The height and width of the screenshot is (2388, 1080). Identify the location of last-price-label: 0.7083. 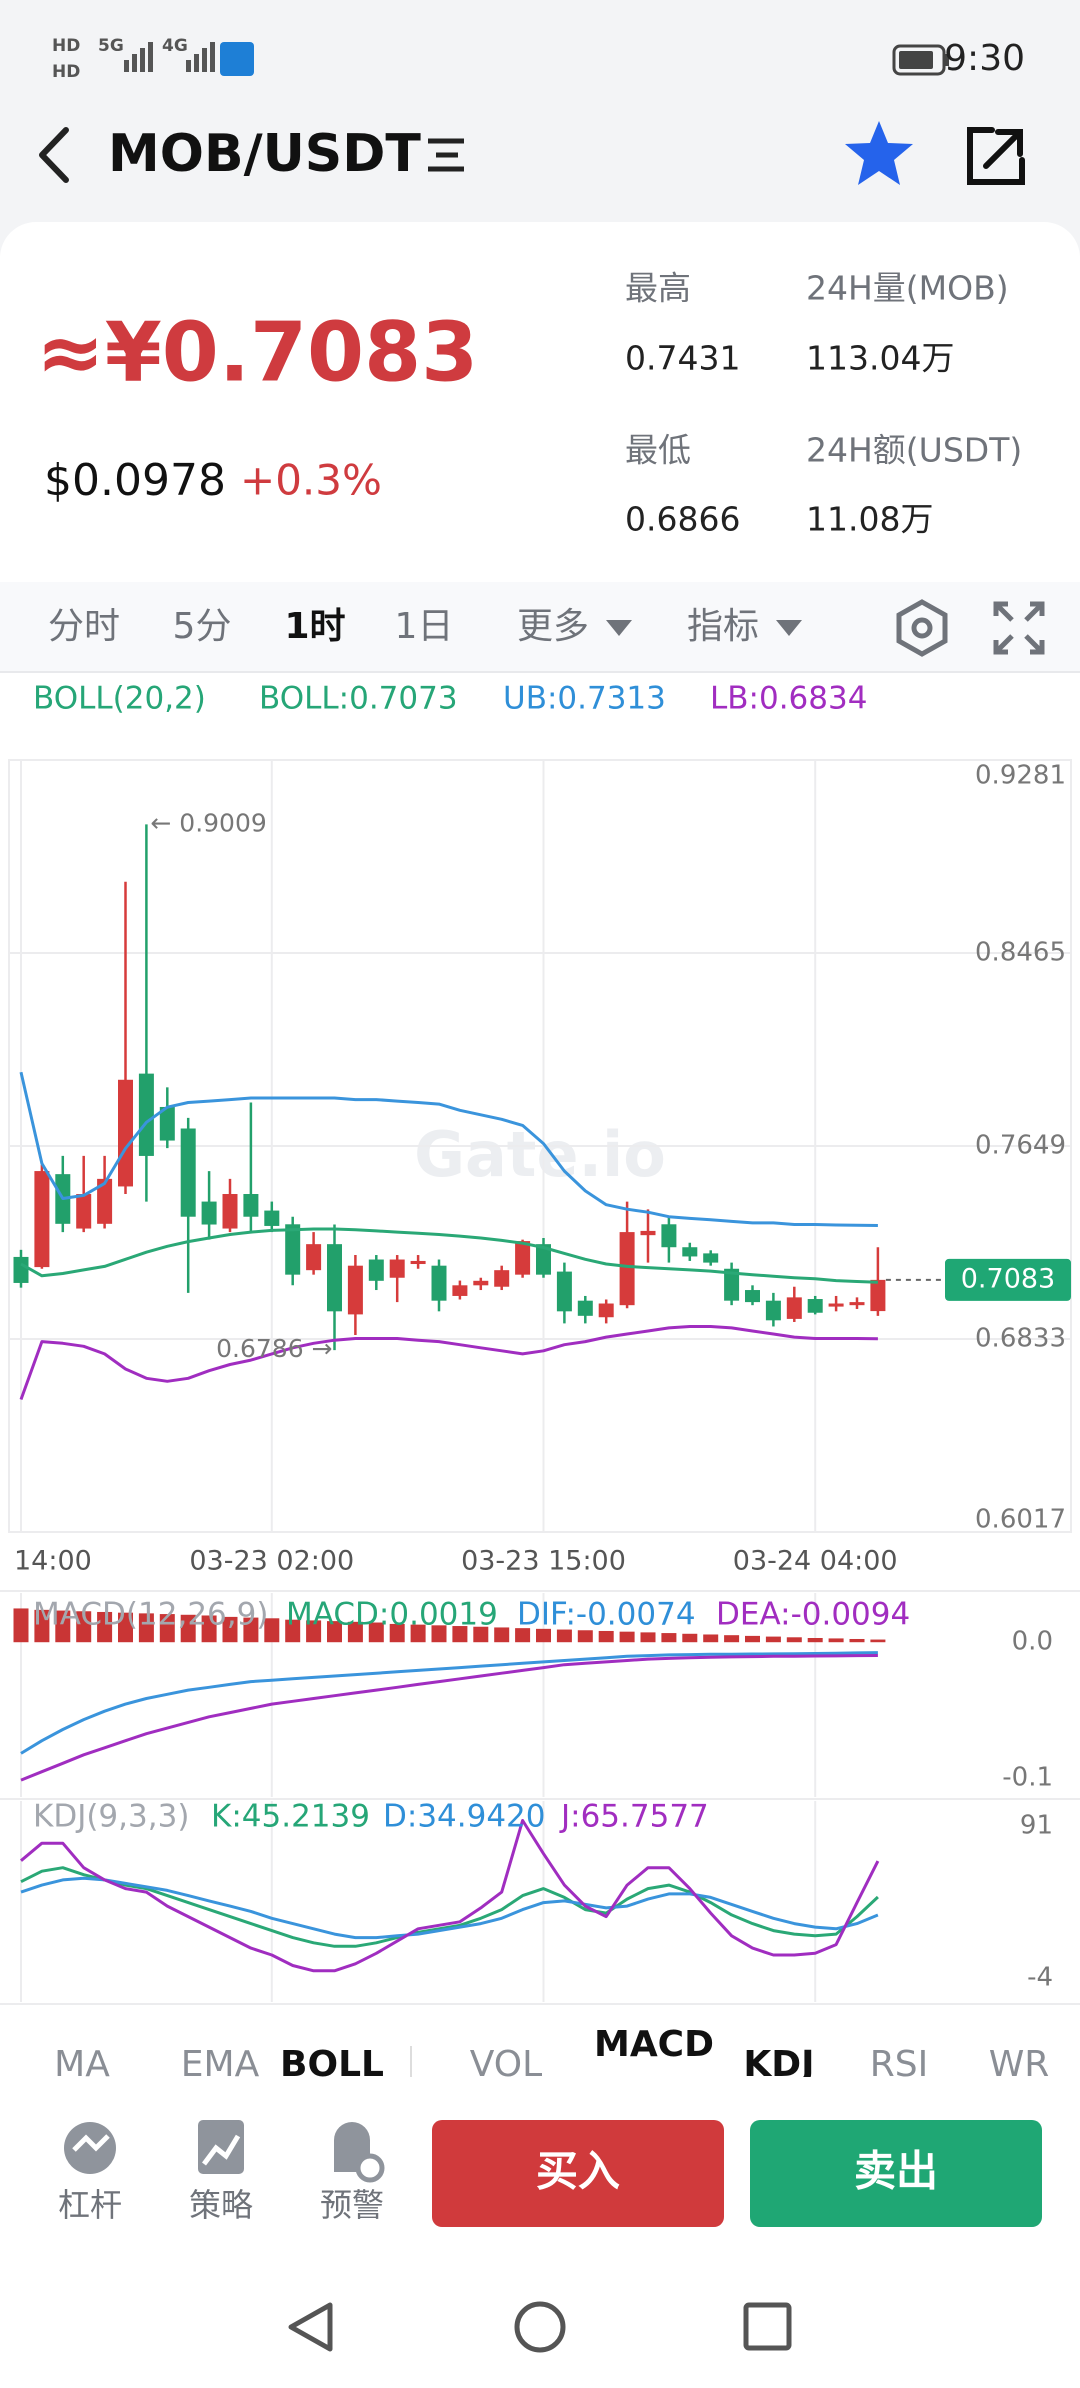
(1008, 1278).